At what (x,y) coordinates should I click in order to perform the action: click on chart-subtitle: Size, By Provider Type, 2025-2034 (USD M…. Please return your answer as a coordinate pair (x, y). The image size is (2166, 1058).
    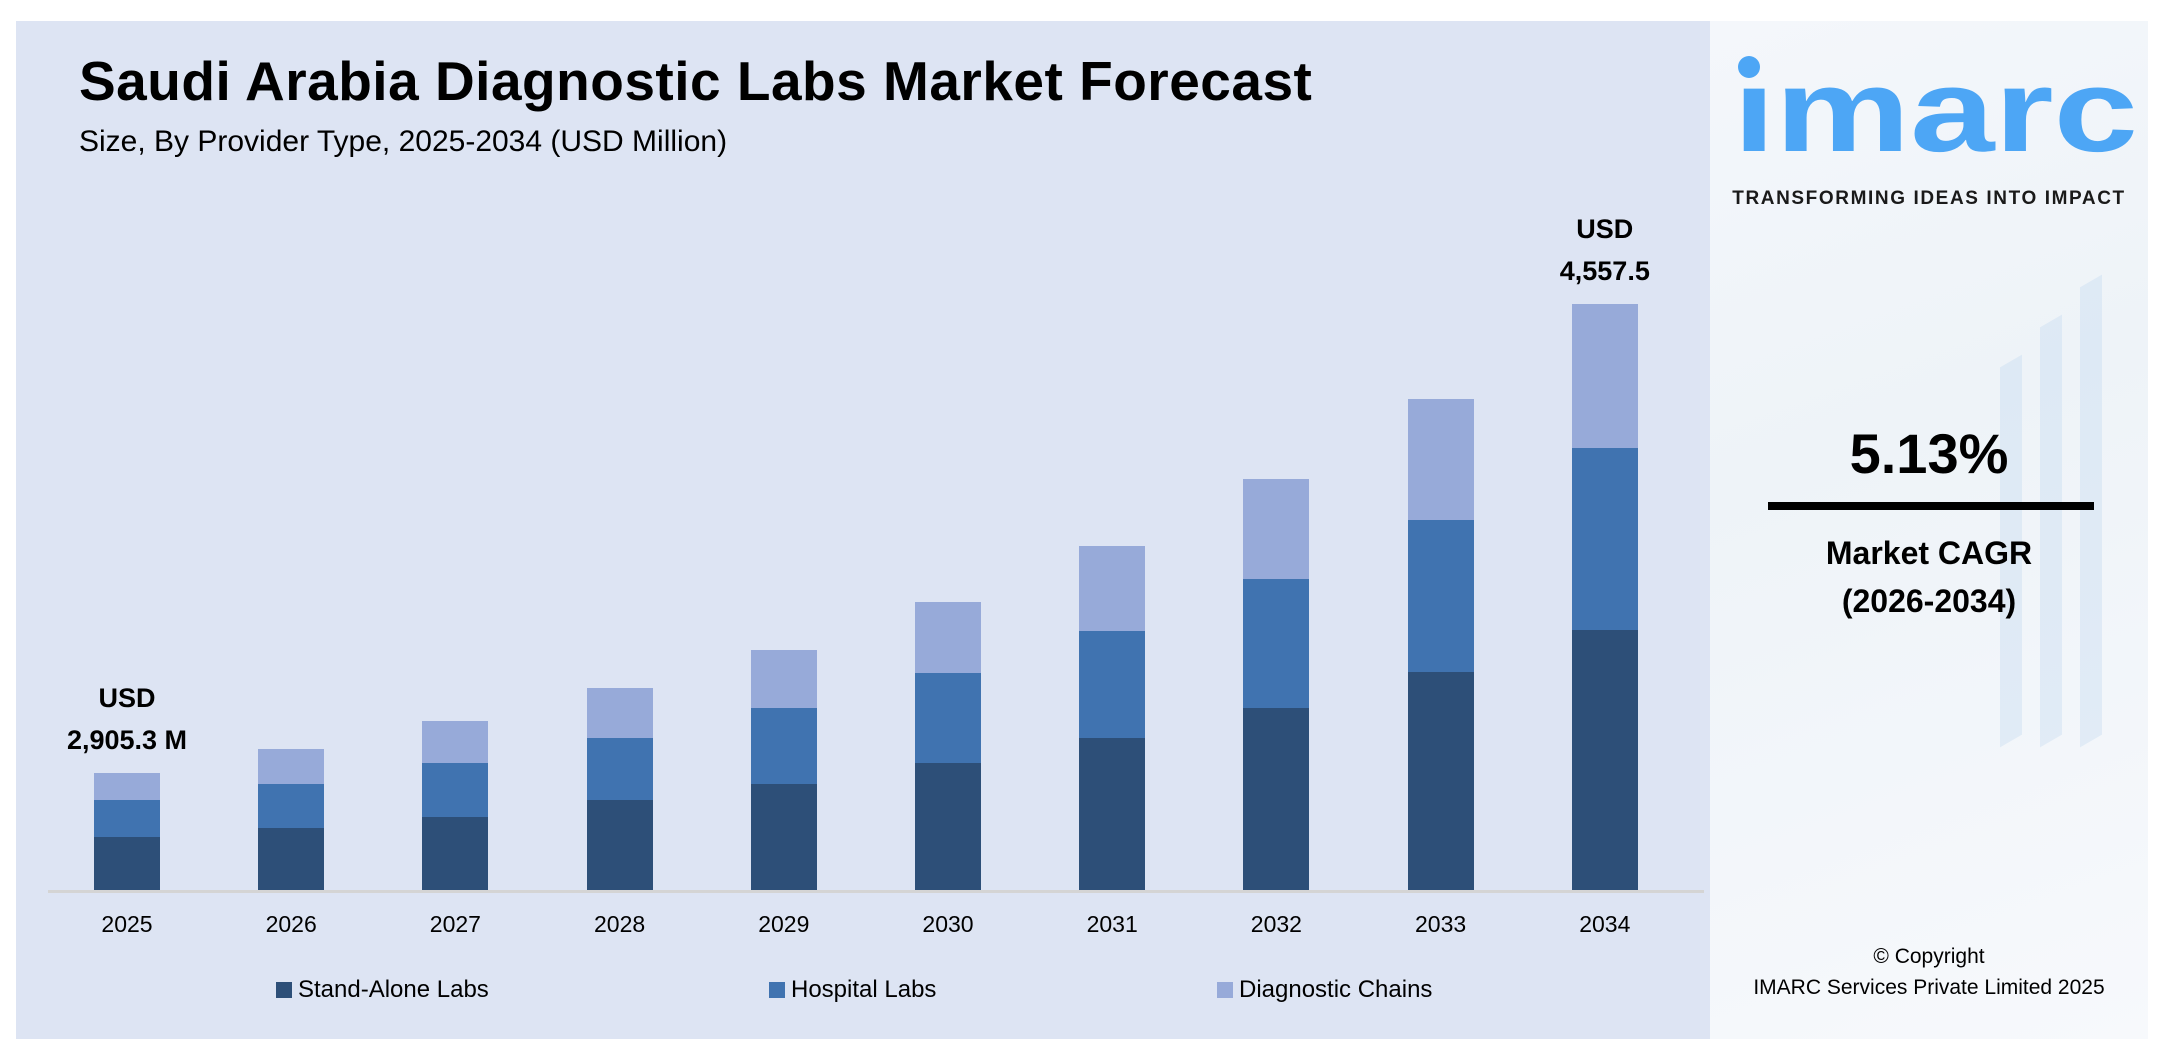
    Looking at the image, I should click on (403, 141).